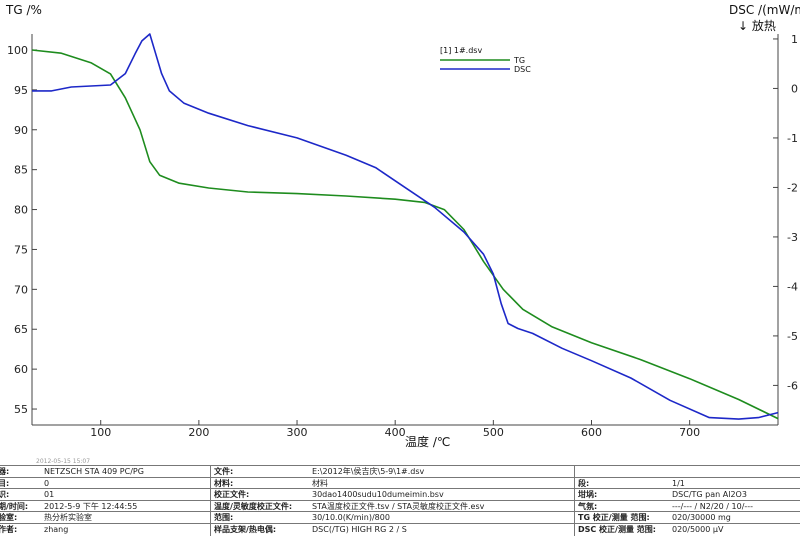  I want to click on metadata-topline: 2012-05-15 15:07, so click(400, 462).